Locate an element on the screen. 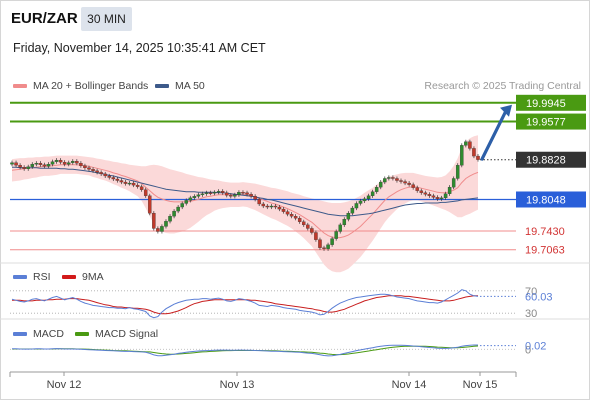 The image size is (590, 400). ma50-swatch-icon is located at coordinates (162, 86).